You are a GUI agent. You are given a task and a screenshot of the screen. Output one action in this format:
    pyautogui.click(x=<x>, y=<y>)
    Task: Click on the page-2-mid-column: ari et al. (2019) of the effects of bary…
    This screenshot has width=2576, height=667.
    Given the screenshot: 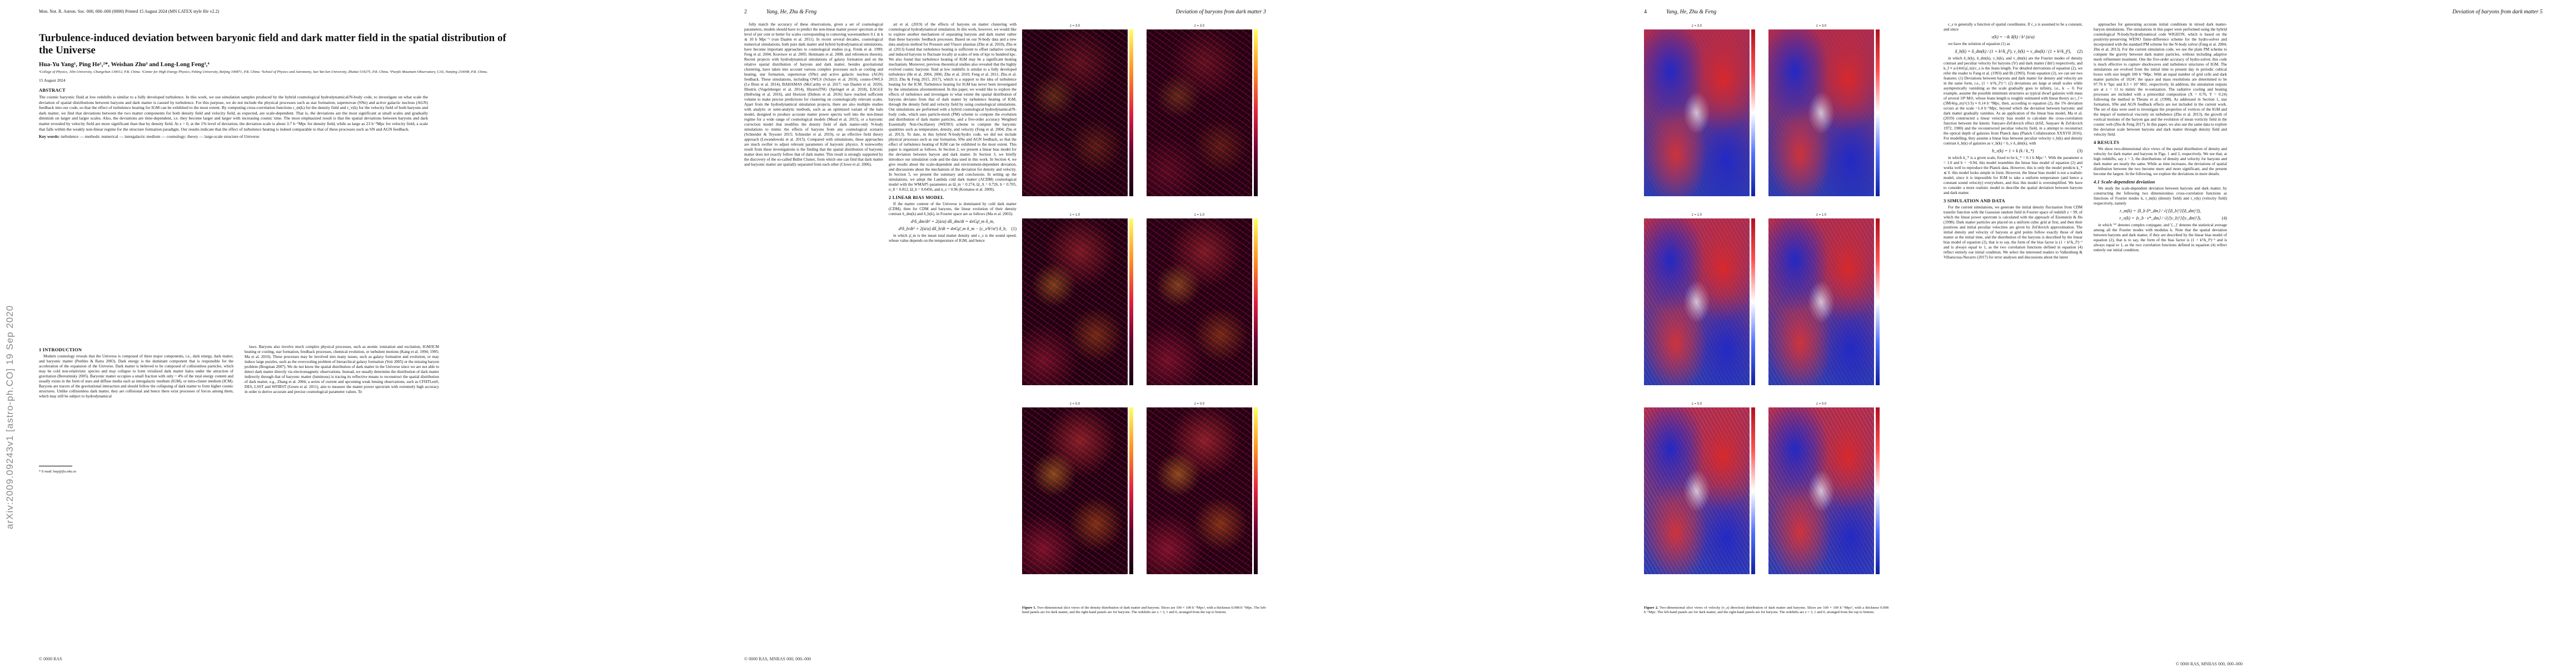 What is the action you would take?
    pyautogui.click(x=953, y=333)
    